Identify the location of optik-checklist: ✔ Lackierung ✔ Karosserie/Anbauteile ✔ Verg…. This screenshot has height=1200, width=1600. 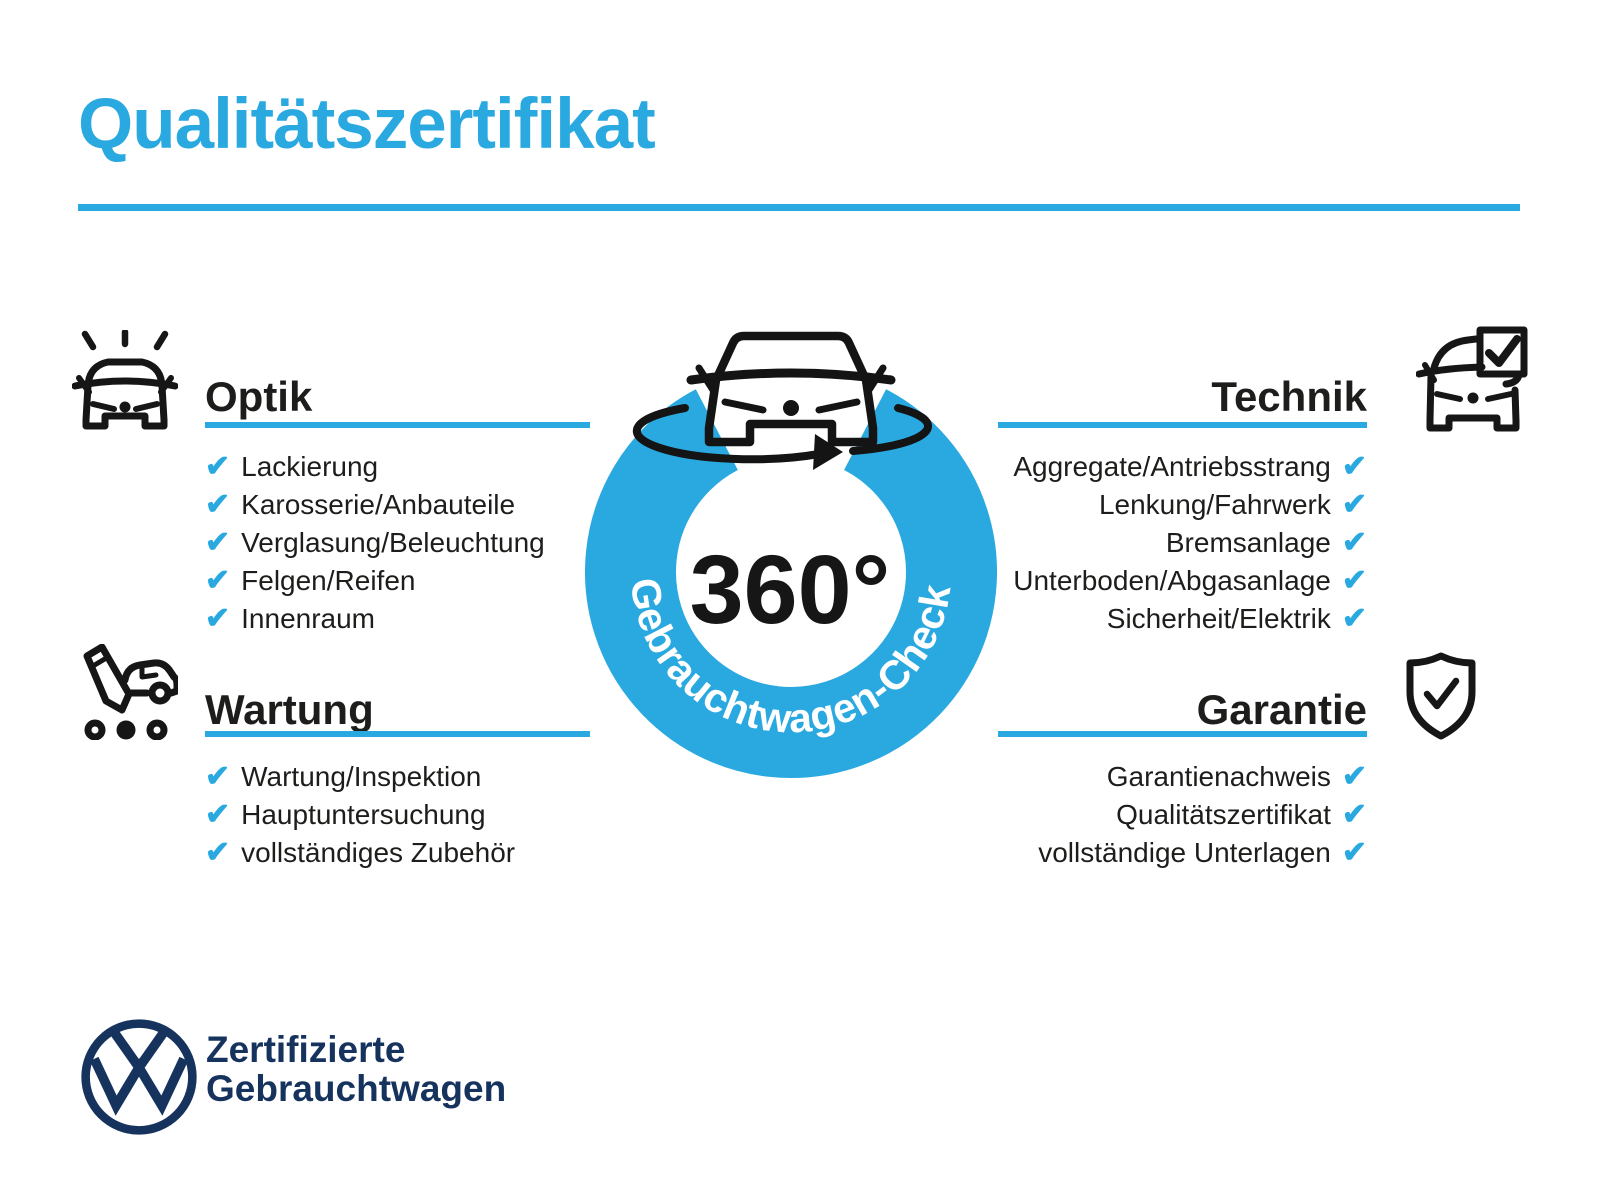
(375, 543).